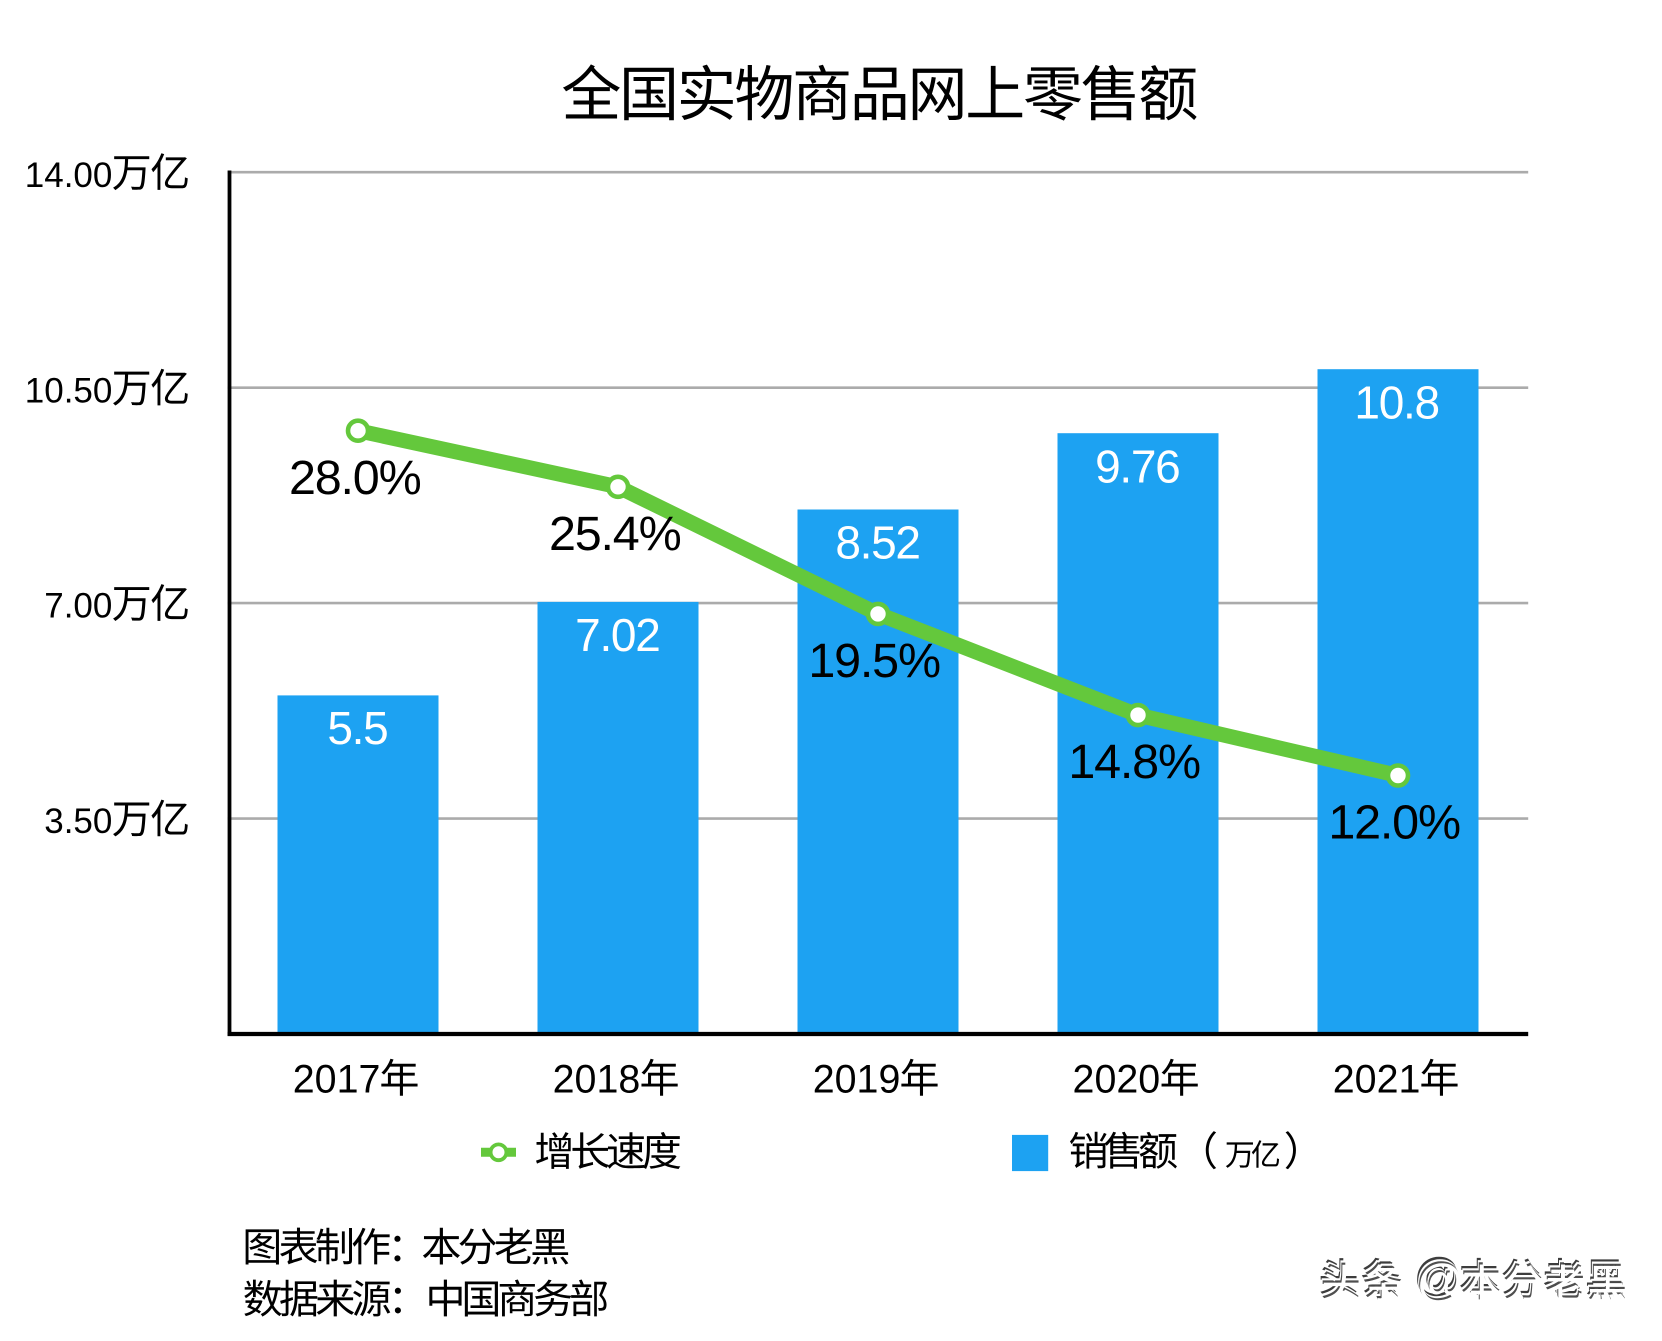  Describe the element at coordinates (1396, 402) in the screenshot. I see `svg-text: 10.8` at that location.